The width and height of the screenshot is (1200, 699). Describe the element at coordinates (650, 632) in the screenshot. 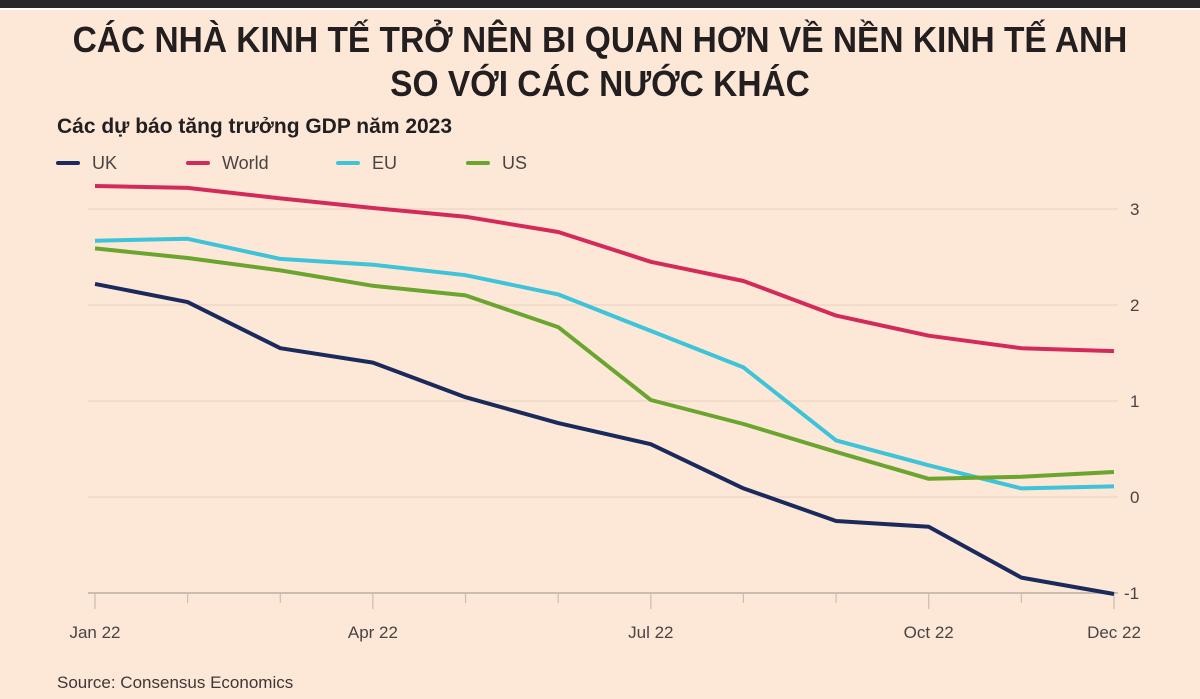

I see `x-tick-label: Jul 22` at that location.